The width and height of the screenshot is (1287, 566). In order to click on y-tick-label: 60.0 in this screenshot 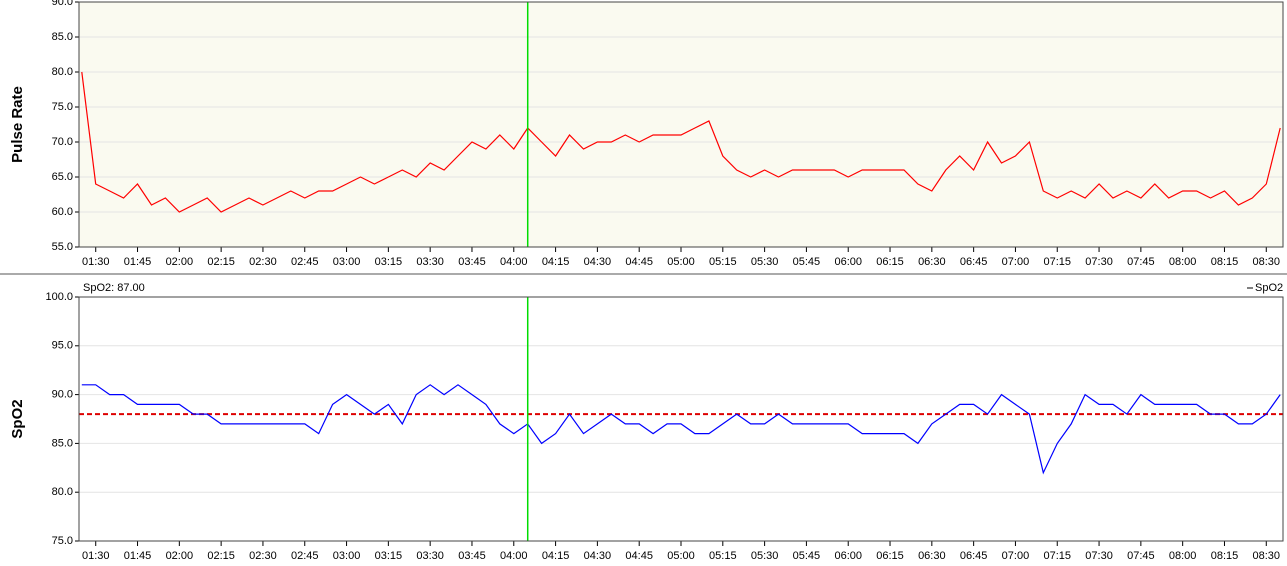, I will do `click(62, 212)`.